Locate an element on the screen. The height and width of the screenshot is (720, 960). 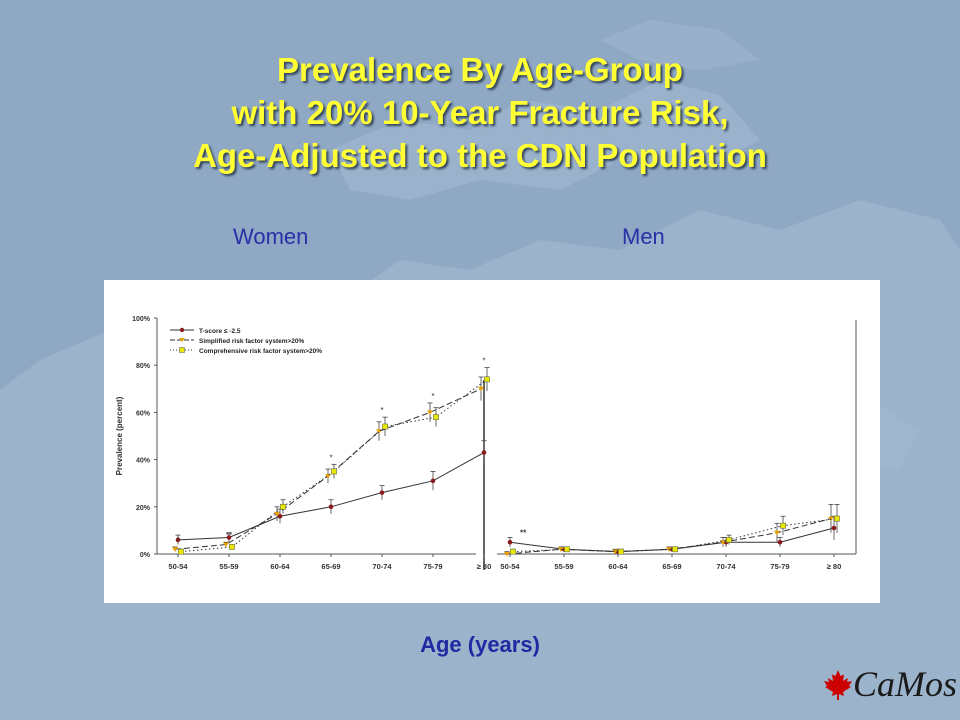
women-y-tick-label: 100% is located at coordinates (141, 319).